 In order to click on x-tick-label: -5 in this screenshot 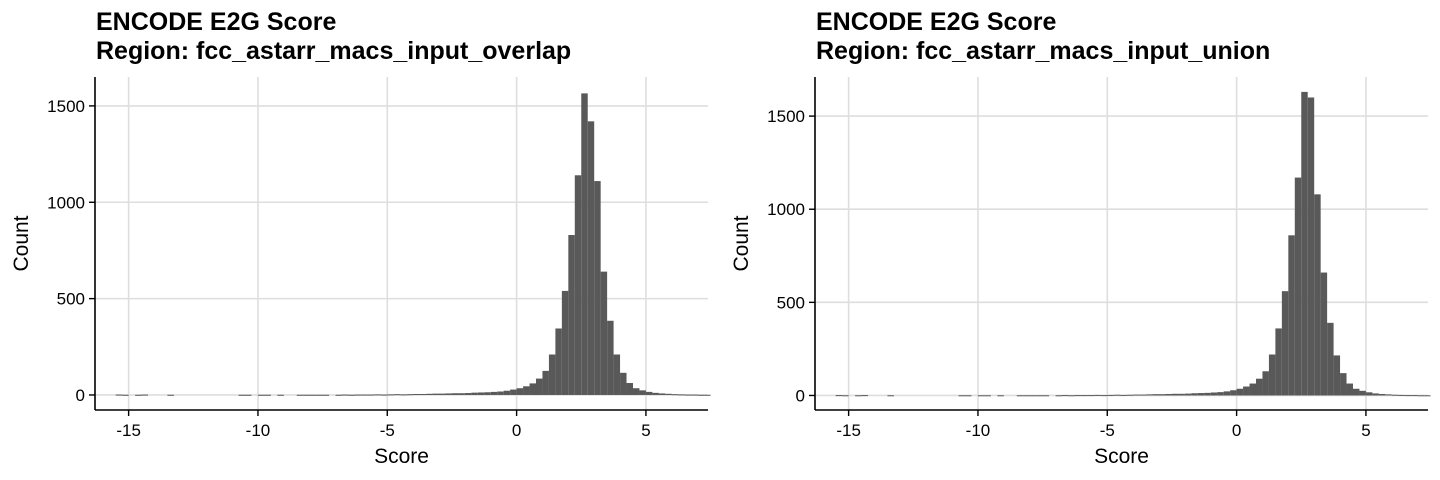, I will do `click(1107, 430)`.